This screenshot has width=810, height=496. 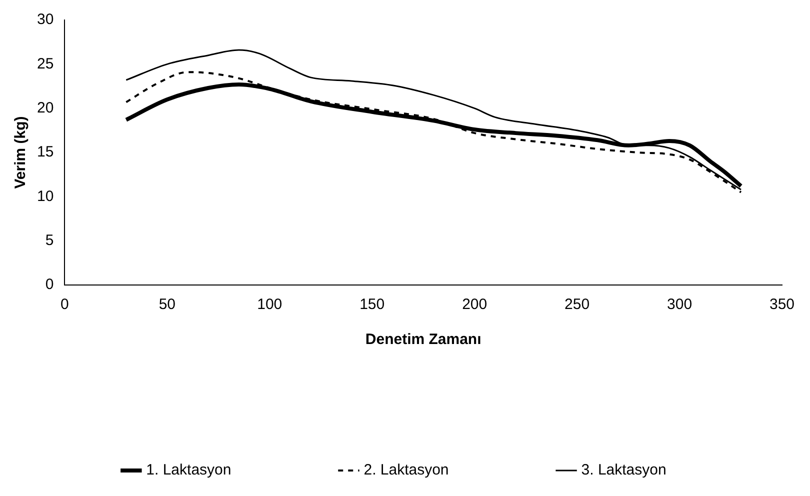 I want to click on x-tick-label: 300, so click(x=679, y=305).